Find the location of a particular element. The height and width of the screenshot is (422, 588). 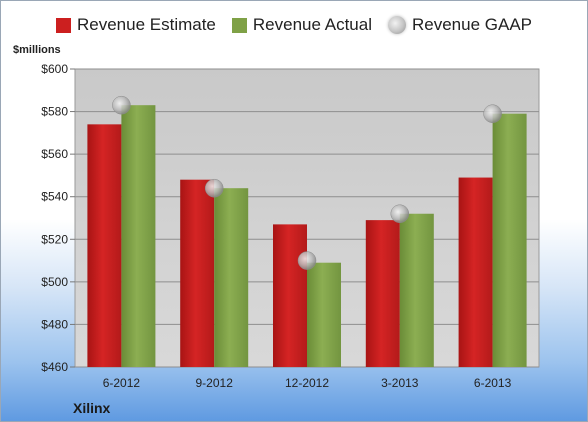

y-axis-ticks: $460 $480 $500 $520 $540 $560 $580 $600 is located at coordinates (58, 218).